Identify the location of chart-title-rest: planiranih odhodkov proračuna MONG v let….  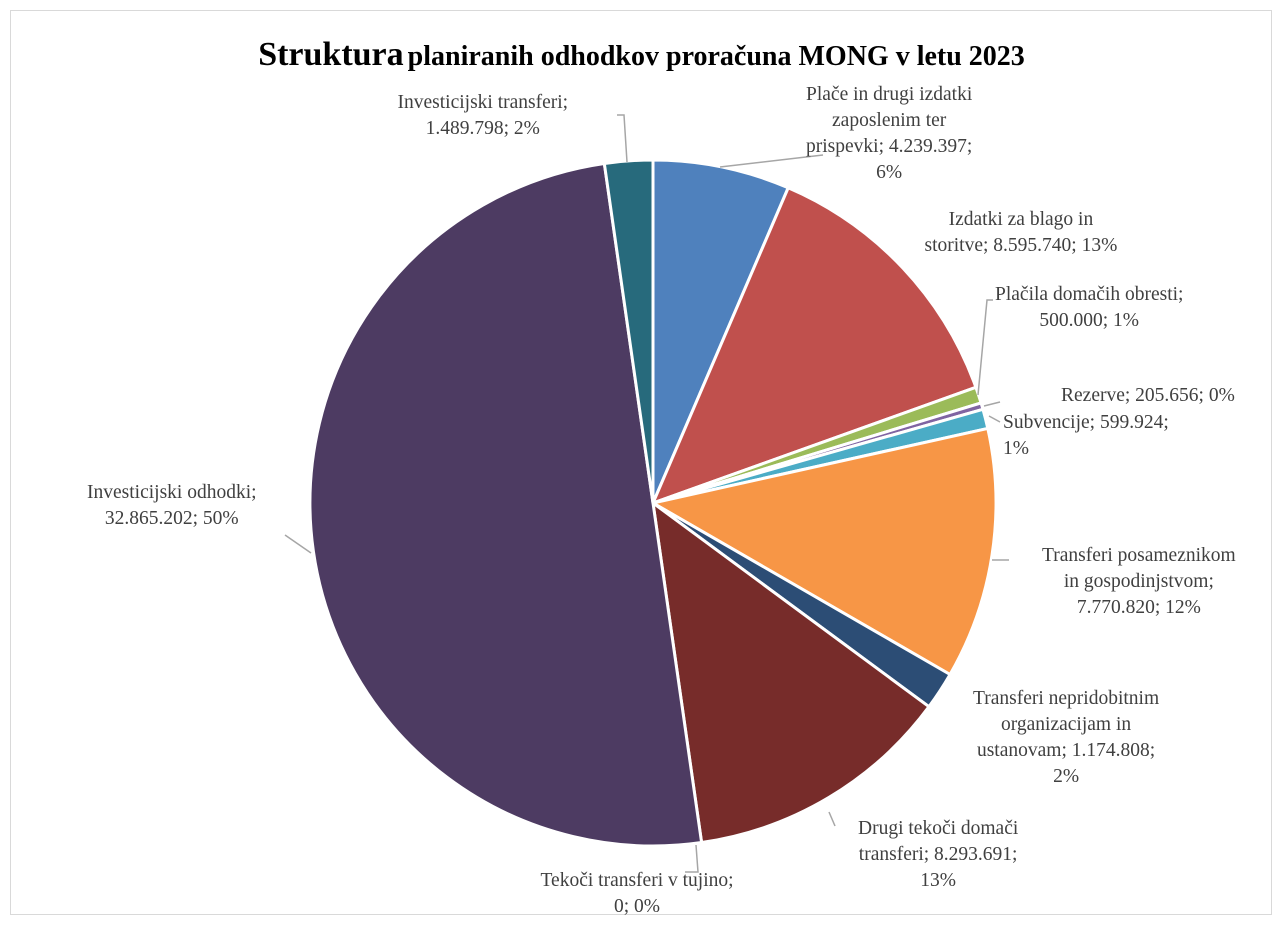
(716, 56).